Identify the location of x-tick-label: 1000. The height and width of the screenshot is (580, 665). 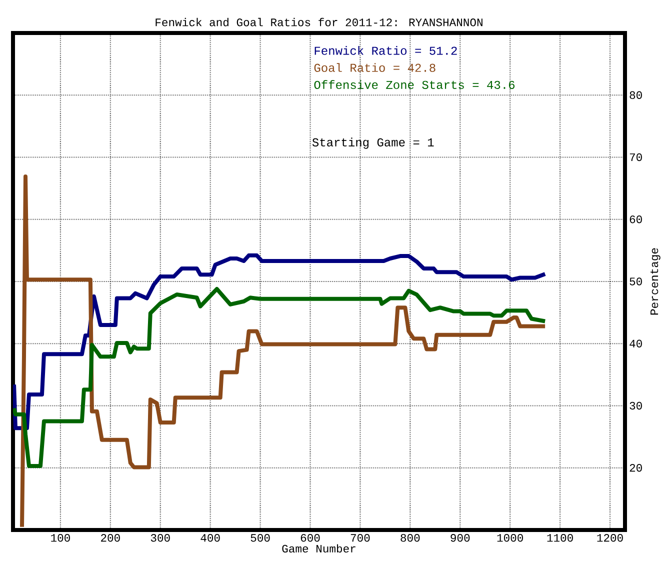
(510, 538).